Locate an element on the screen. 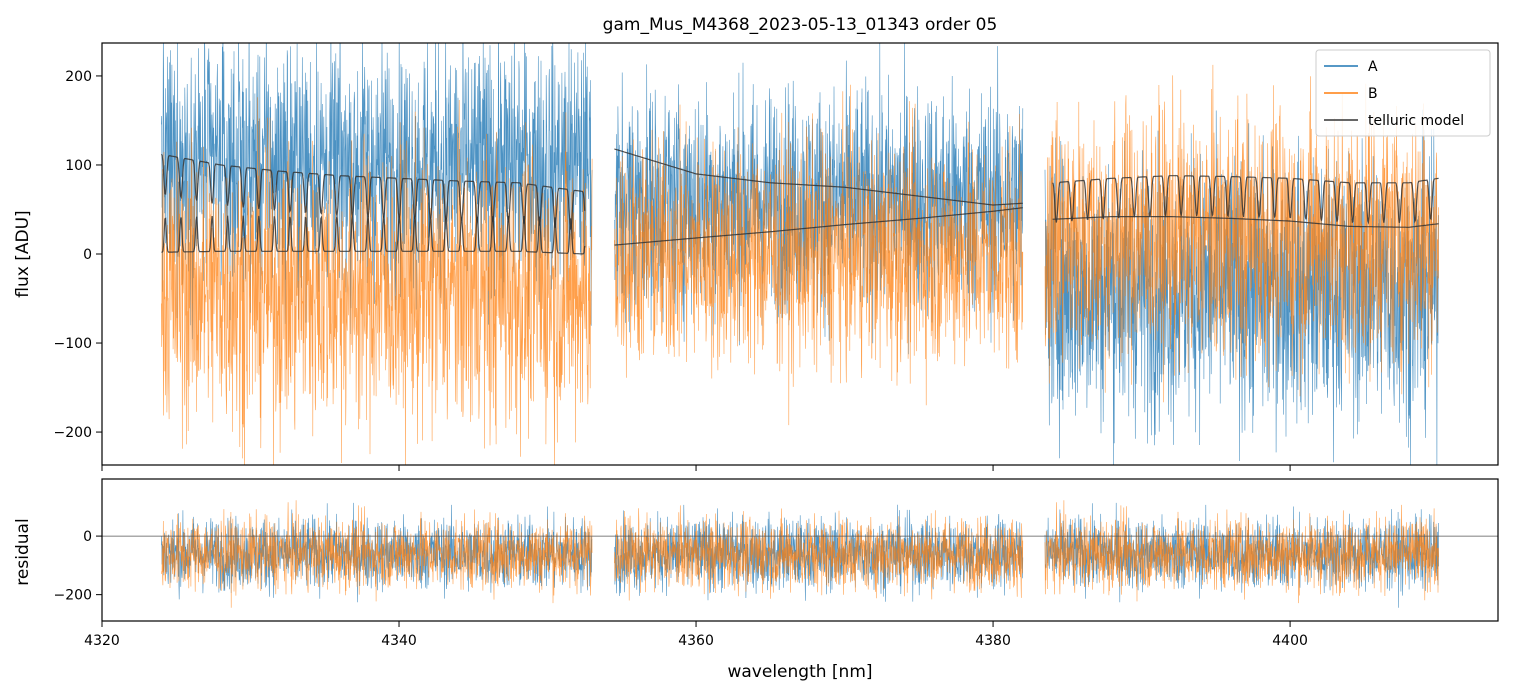  main-y-tick-label: 100 is located at coordinates (78, 166).